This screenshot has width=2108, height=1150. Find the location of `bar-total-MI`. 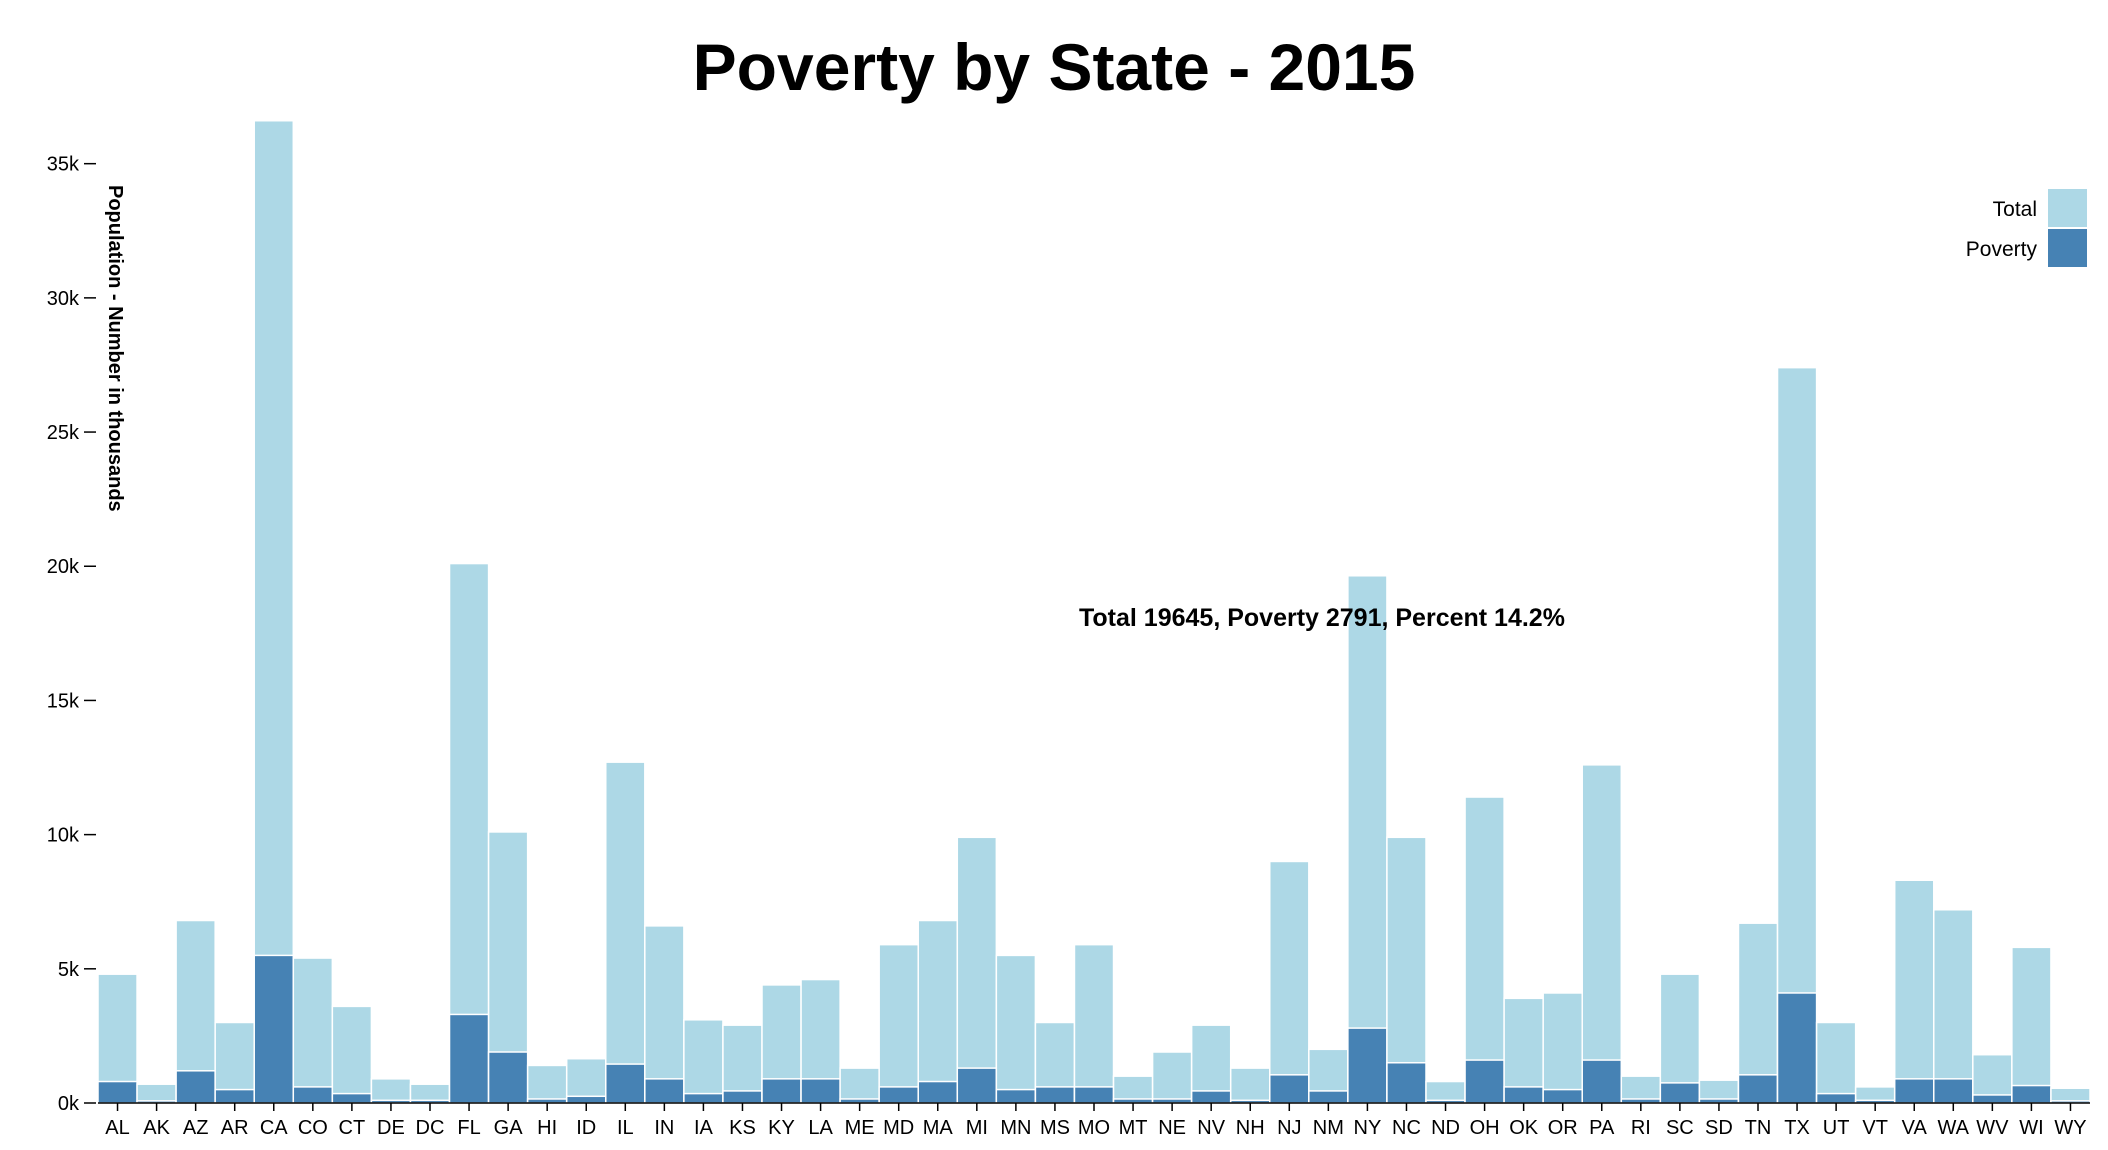

bar-total-MI is located at coordinates (977, 970).